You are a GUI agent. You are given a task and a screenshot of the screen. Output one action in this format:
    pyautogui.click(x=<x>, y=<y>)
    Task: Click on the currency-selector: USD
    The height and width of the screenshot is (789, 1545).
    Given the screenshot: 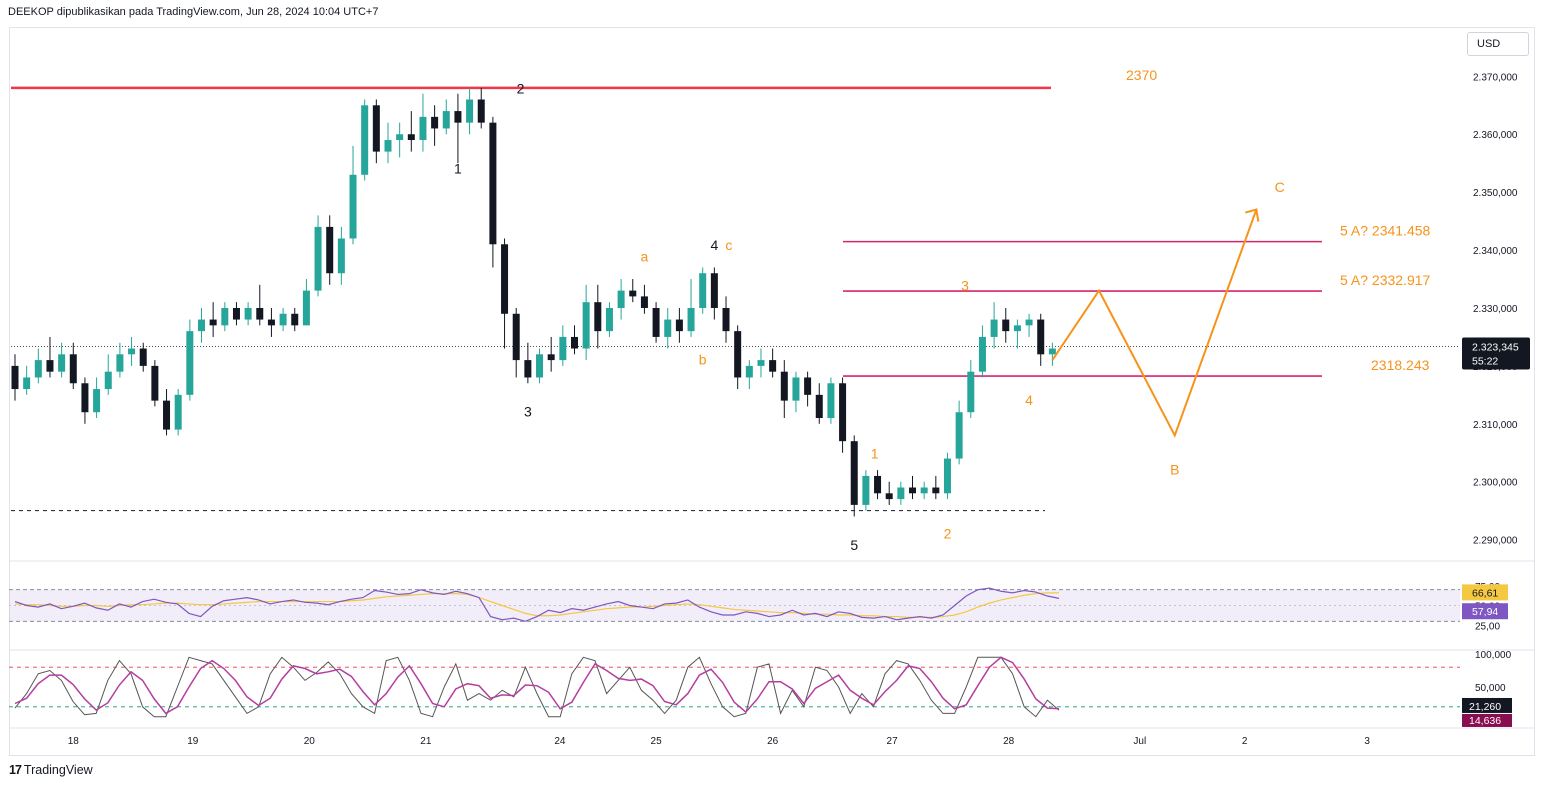 What is the action you would take?
    pyautogui.click(x=1498, y=44)
    